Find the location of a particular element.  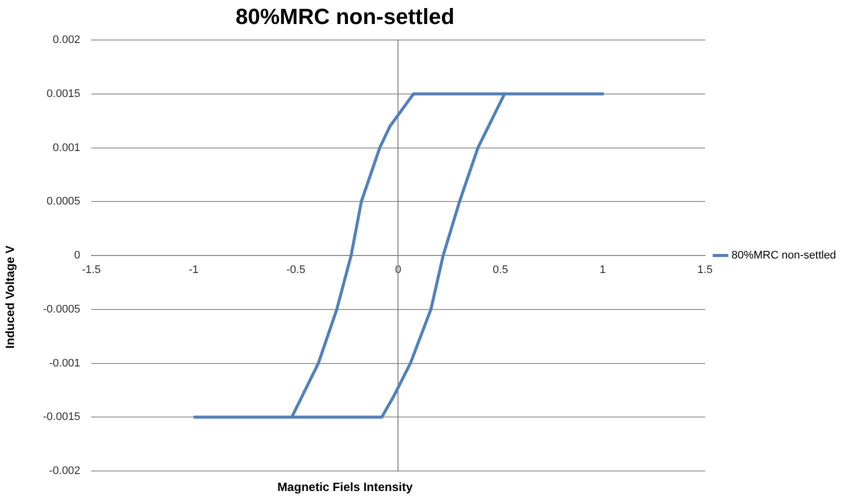

y-tick-label: -0.0015 is located at coordinates (61, 417).